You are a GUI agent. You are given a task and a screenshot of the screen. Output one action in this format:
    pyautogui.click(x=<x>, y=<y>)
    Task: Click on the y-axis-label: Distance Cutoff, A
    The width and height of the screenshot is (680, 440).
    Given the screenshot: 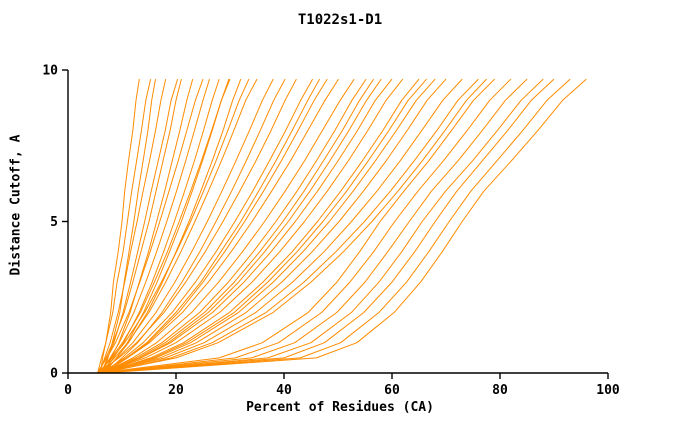 What is the action you would take?
    pyautogui.click(x=16, y=205)
    